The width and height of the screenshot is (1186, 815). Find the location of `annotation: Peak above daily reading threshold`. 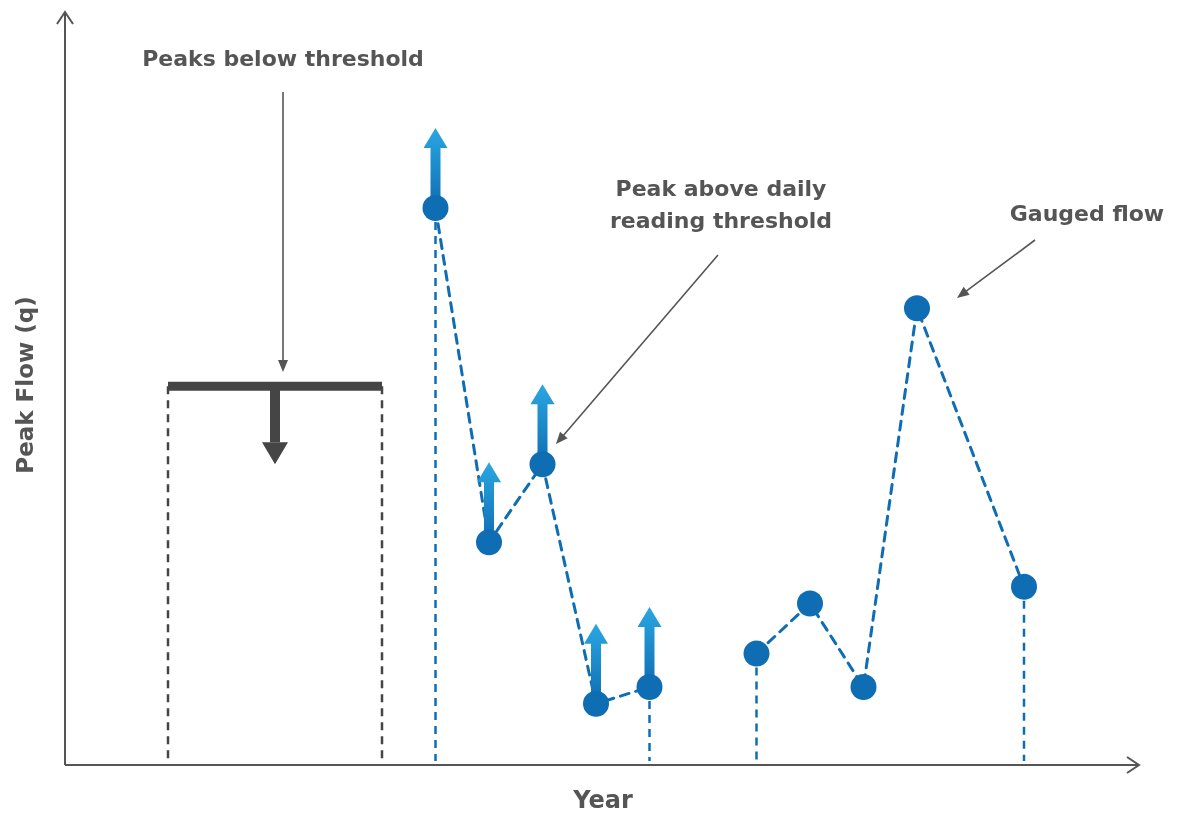

annotation: Peak above daily reading threshold is located at coordinates (721, 204).